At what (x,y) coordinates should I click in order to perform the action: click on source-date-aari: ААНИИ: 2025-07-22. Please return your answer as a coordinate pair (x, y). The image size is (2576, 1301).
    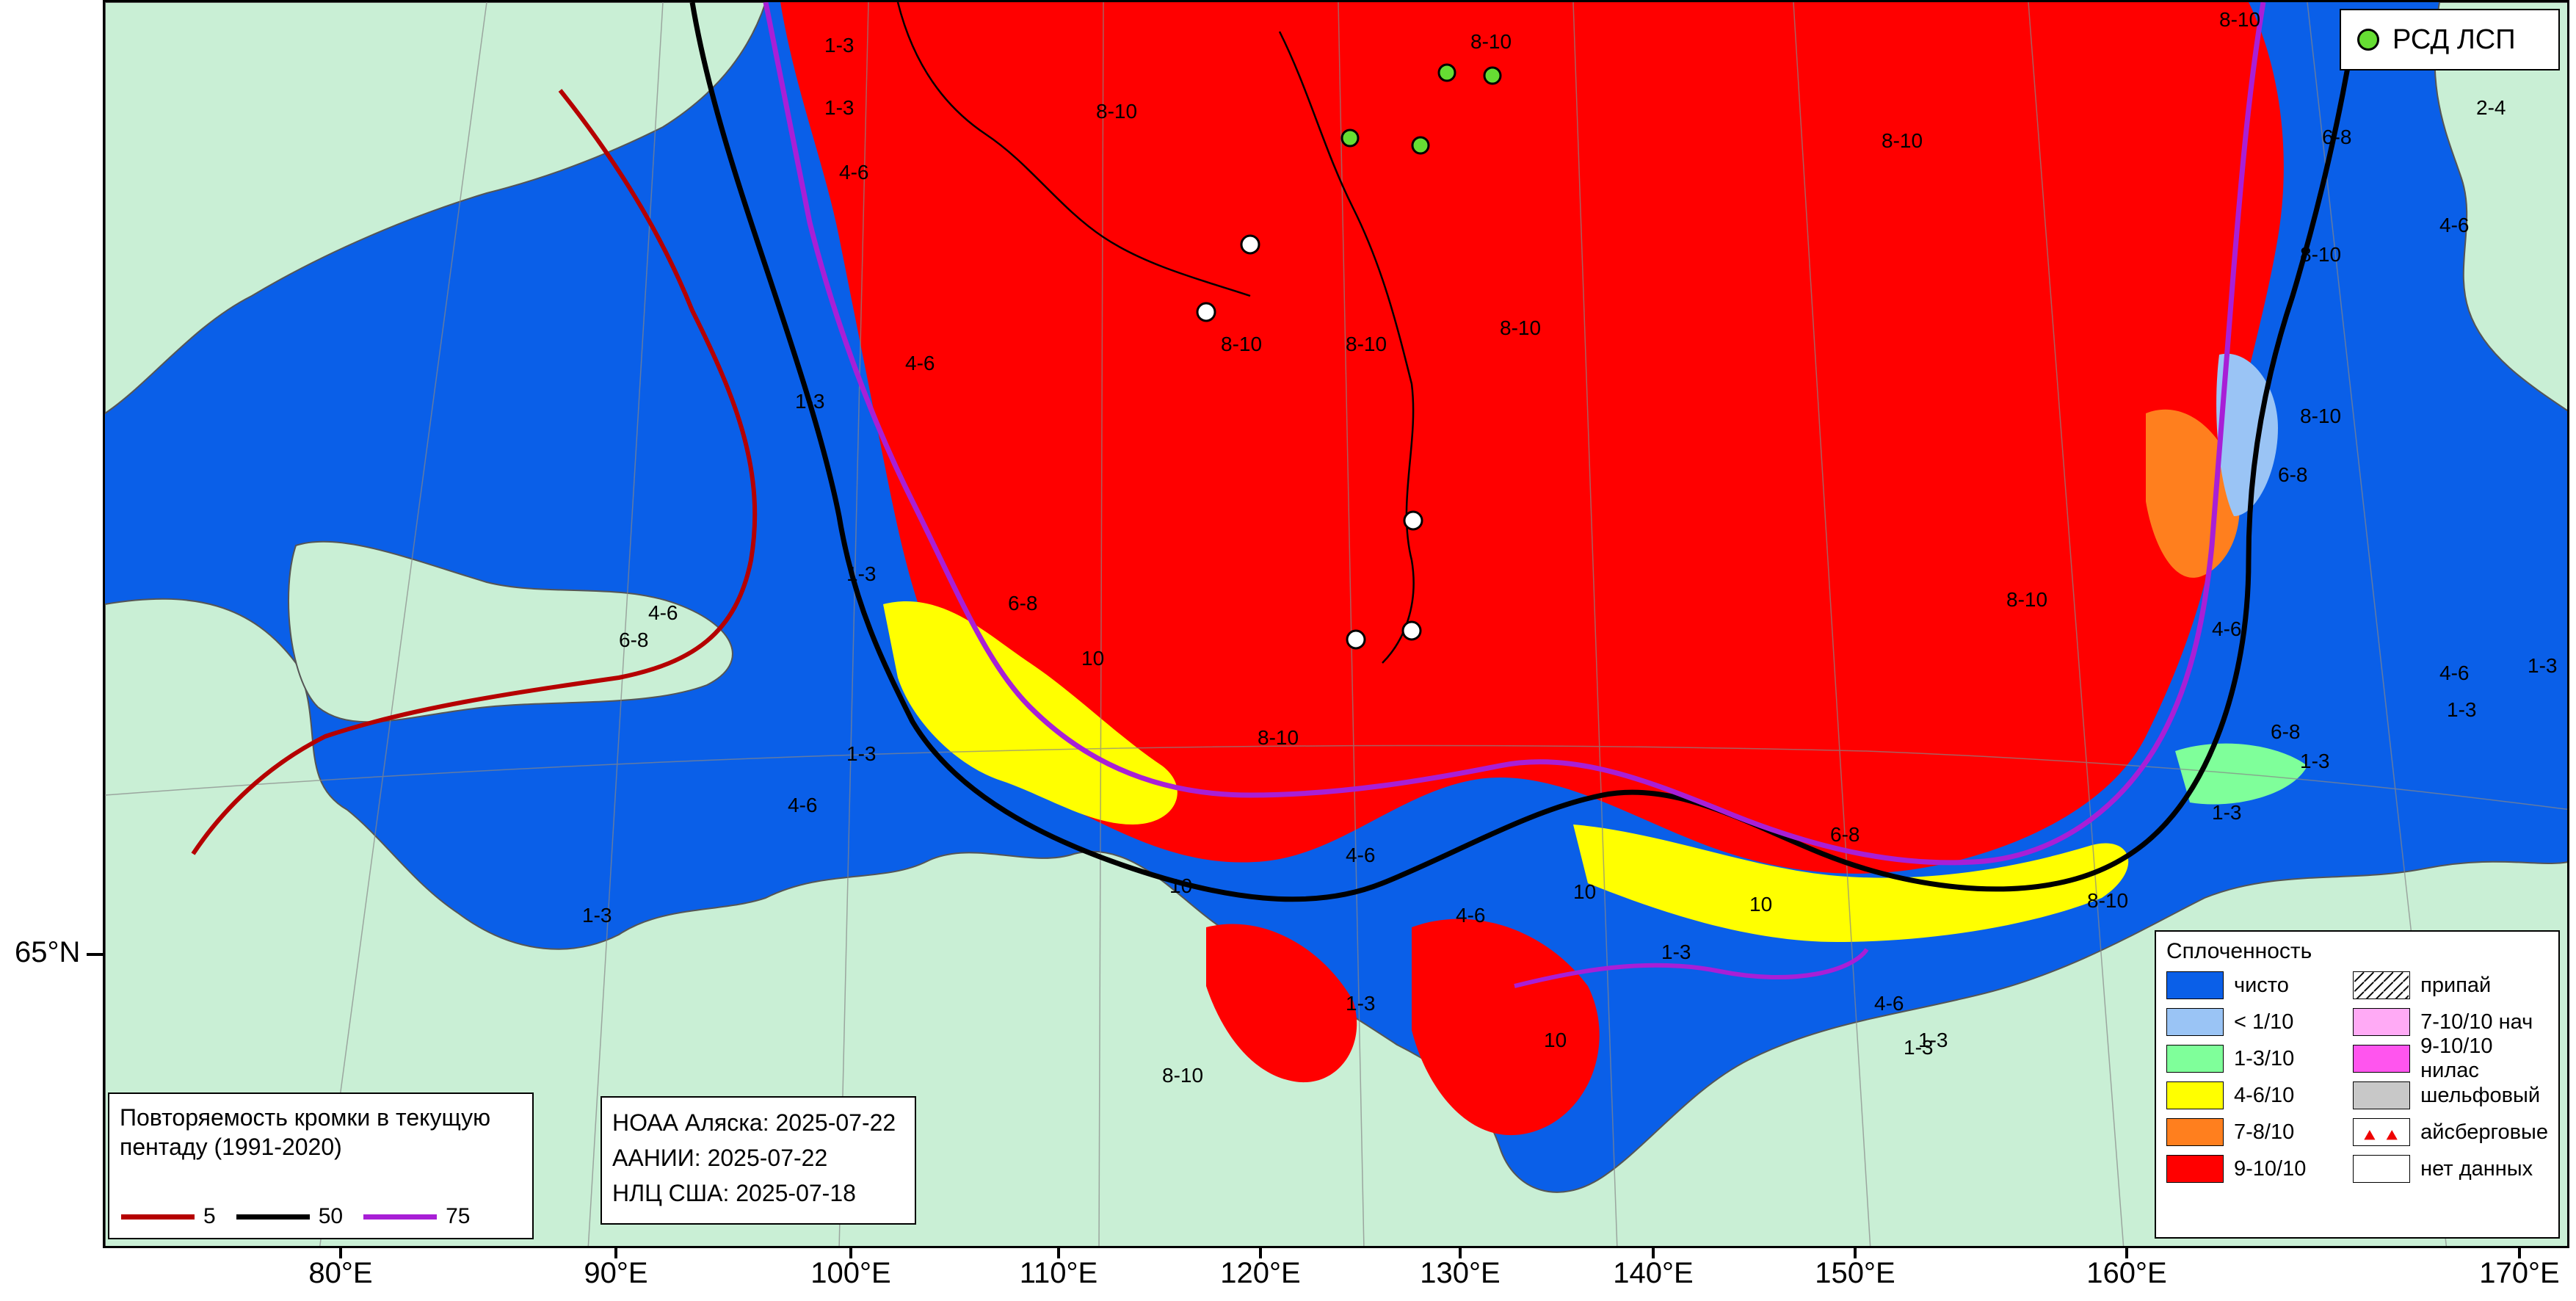
    Looking at the image, I should click on (720, 1158).